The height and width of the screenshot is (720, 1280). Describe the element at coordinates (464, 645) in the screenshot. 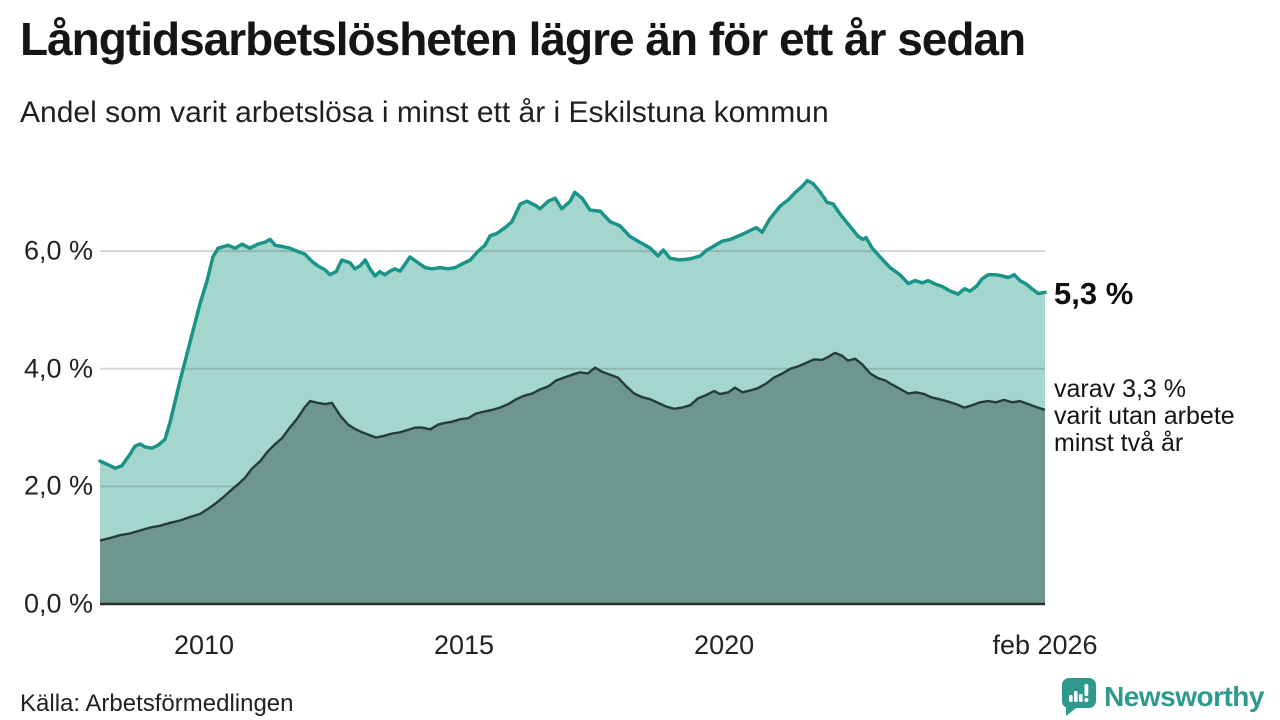

I see `x-tick-label: 2015` at that location.